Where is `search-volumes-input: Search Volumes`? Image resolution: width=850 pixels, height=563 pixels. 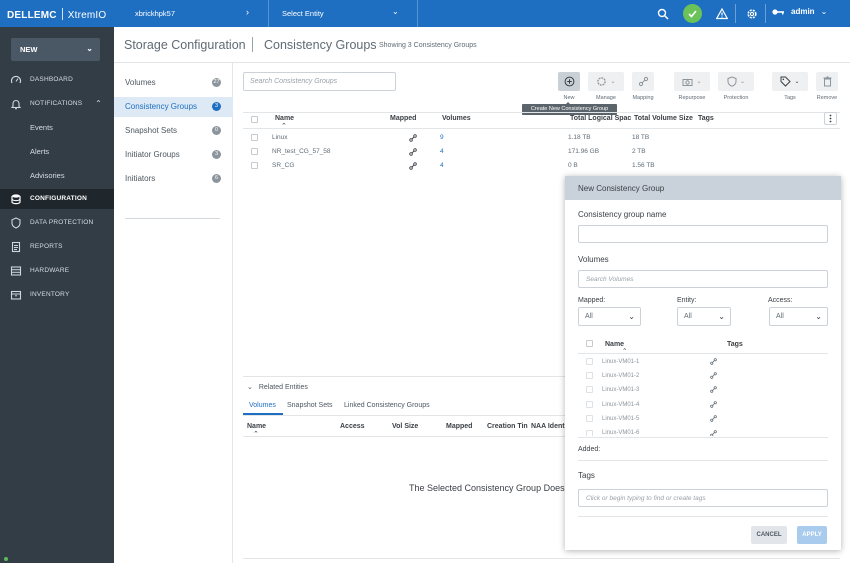 search-volumes-input: Search Volumes is located at coordinates (703, 279).